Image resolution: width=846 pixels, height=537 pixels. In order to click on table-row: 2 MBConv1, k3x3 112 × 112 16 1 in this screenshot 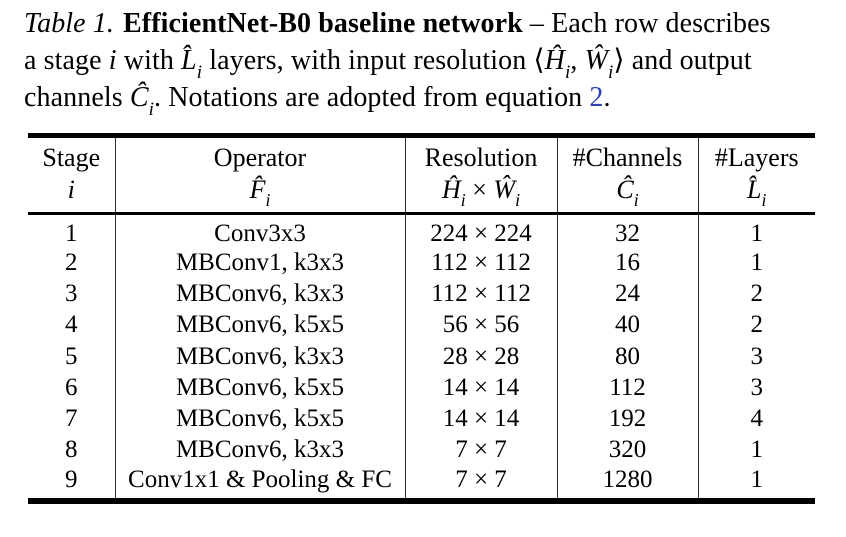, I will do `click(421, 263)`.